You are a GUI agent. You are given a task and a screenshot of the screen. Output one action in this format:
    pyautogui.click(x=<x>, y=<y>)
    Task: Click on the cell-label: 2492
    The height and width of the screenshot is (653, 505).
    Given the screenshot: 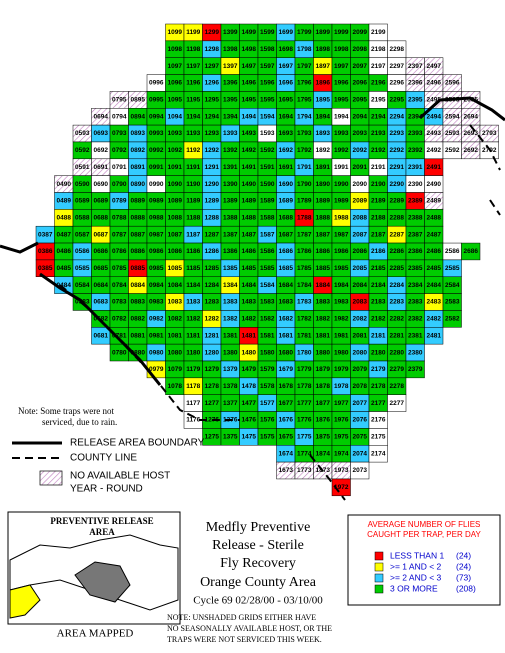 What is the action you would take?
    pyautogui.click(x=434, y=150)
    